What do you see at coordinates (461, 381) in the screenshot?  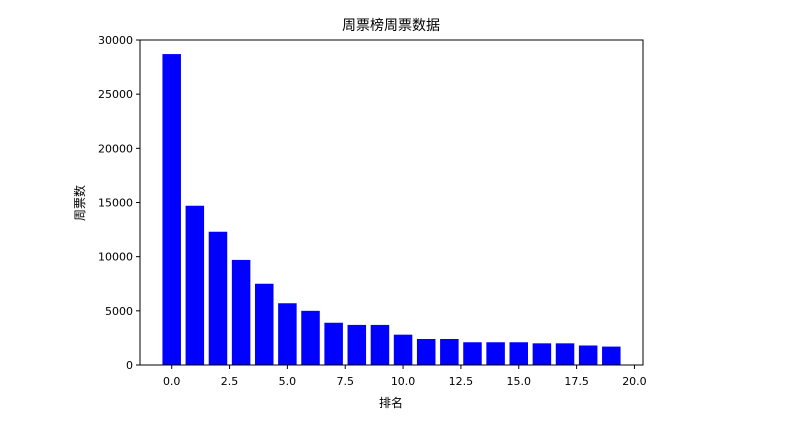 I see `x-tick-label: 12.5` at bounding box center [461, 381].